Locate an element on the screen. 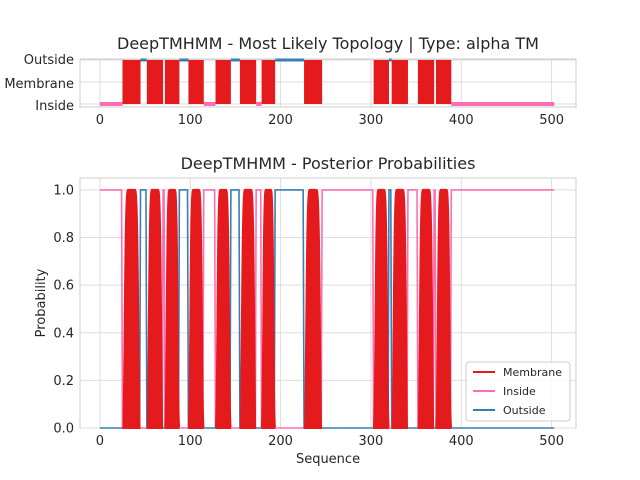 The image size is (640, 480). posterior-xtick-label: 0 is located at coordinates (100, 441).